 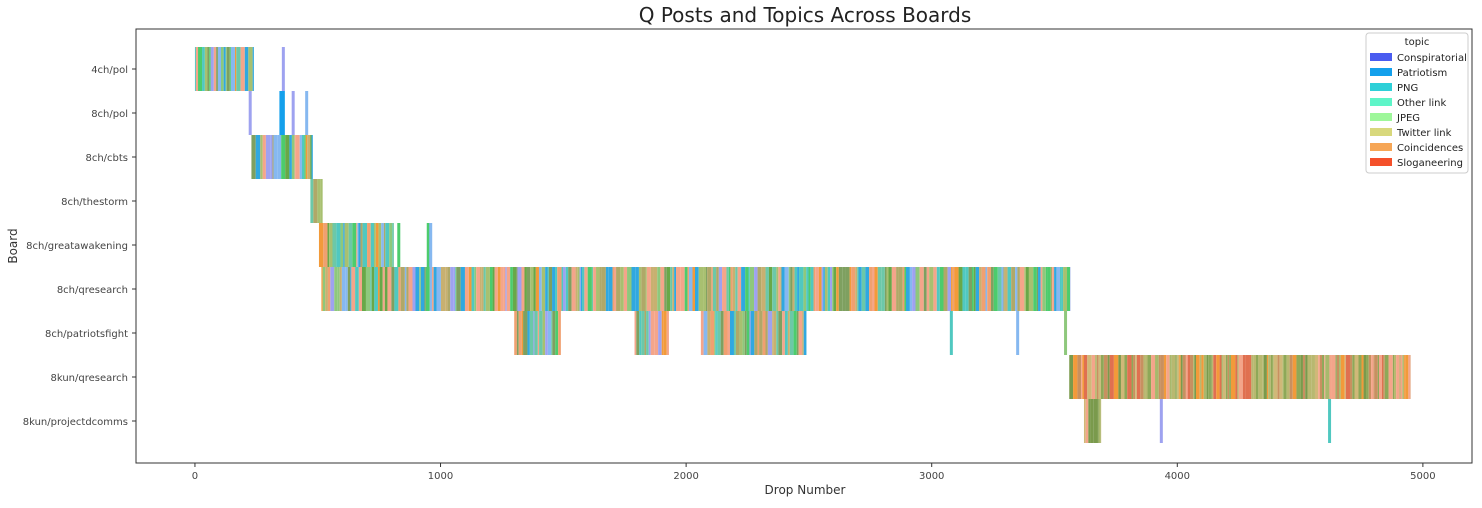 I want to click on legend-label: PNG, so click(x=1407, y=88).